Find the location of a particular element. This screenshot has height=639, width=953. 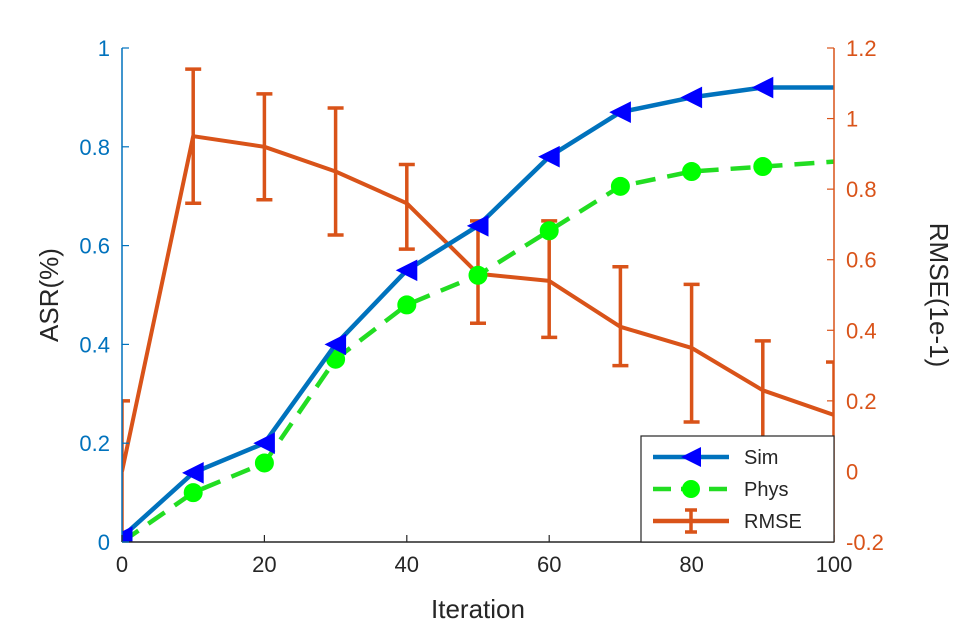

x-tick-label: 80 is located at coordinates (691, 564).